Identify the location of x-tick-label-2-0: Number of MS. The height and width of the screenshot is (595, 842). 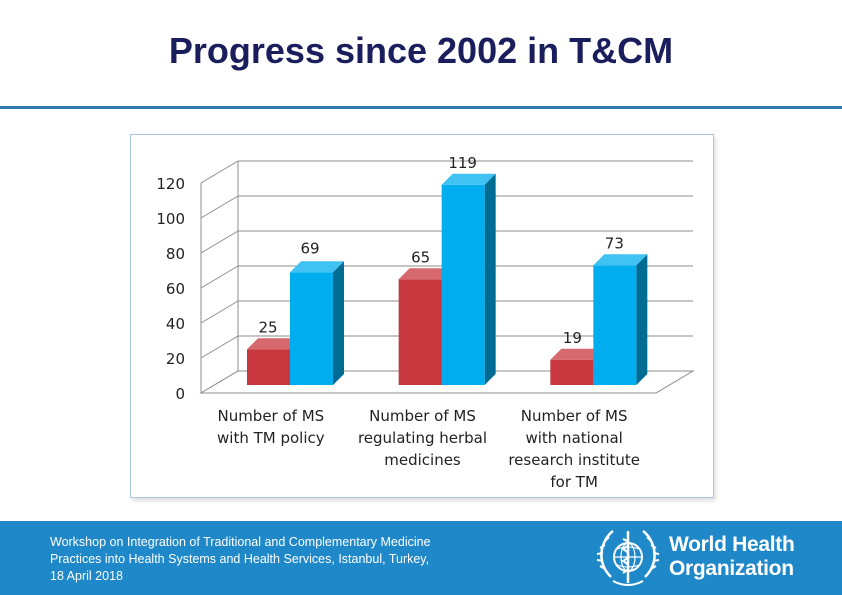
(574, 416).